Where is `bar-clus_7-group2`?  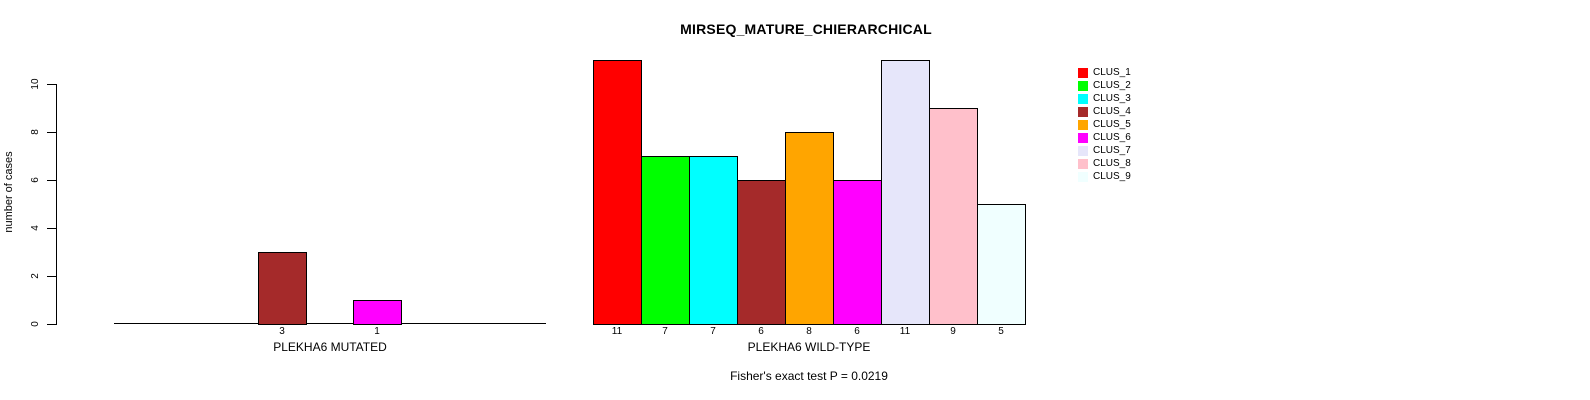
bar-clus_7-group2 is located at coordinates (905, 192).